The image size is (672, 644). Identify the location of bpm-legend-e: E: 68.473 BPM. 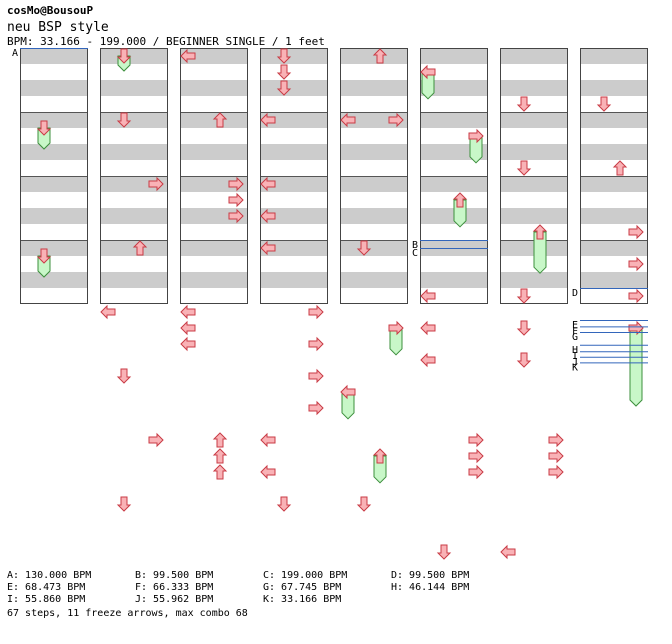
(46, 587).